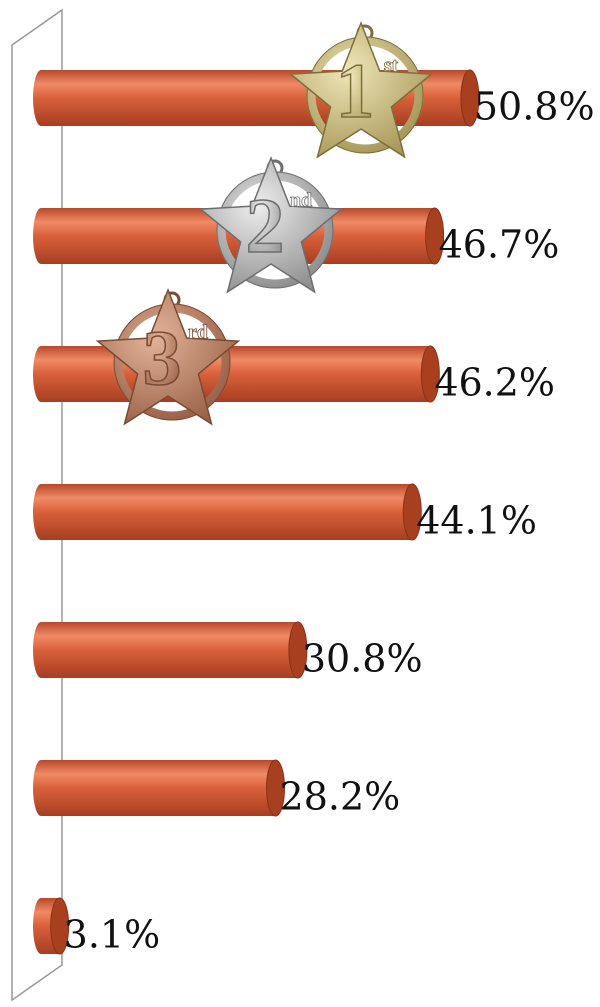  Describe the element at coordinates (391, 66) in the screenshot. I see `medal-suffix: st` at that location.